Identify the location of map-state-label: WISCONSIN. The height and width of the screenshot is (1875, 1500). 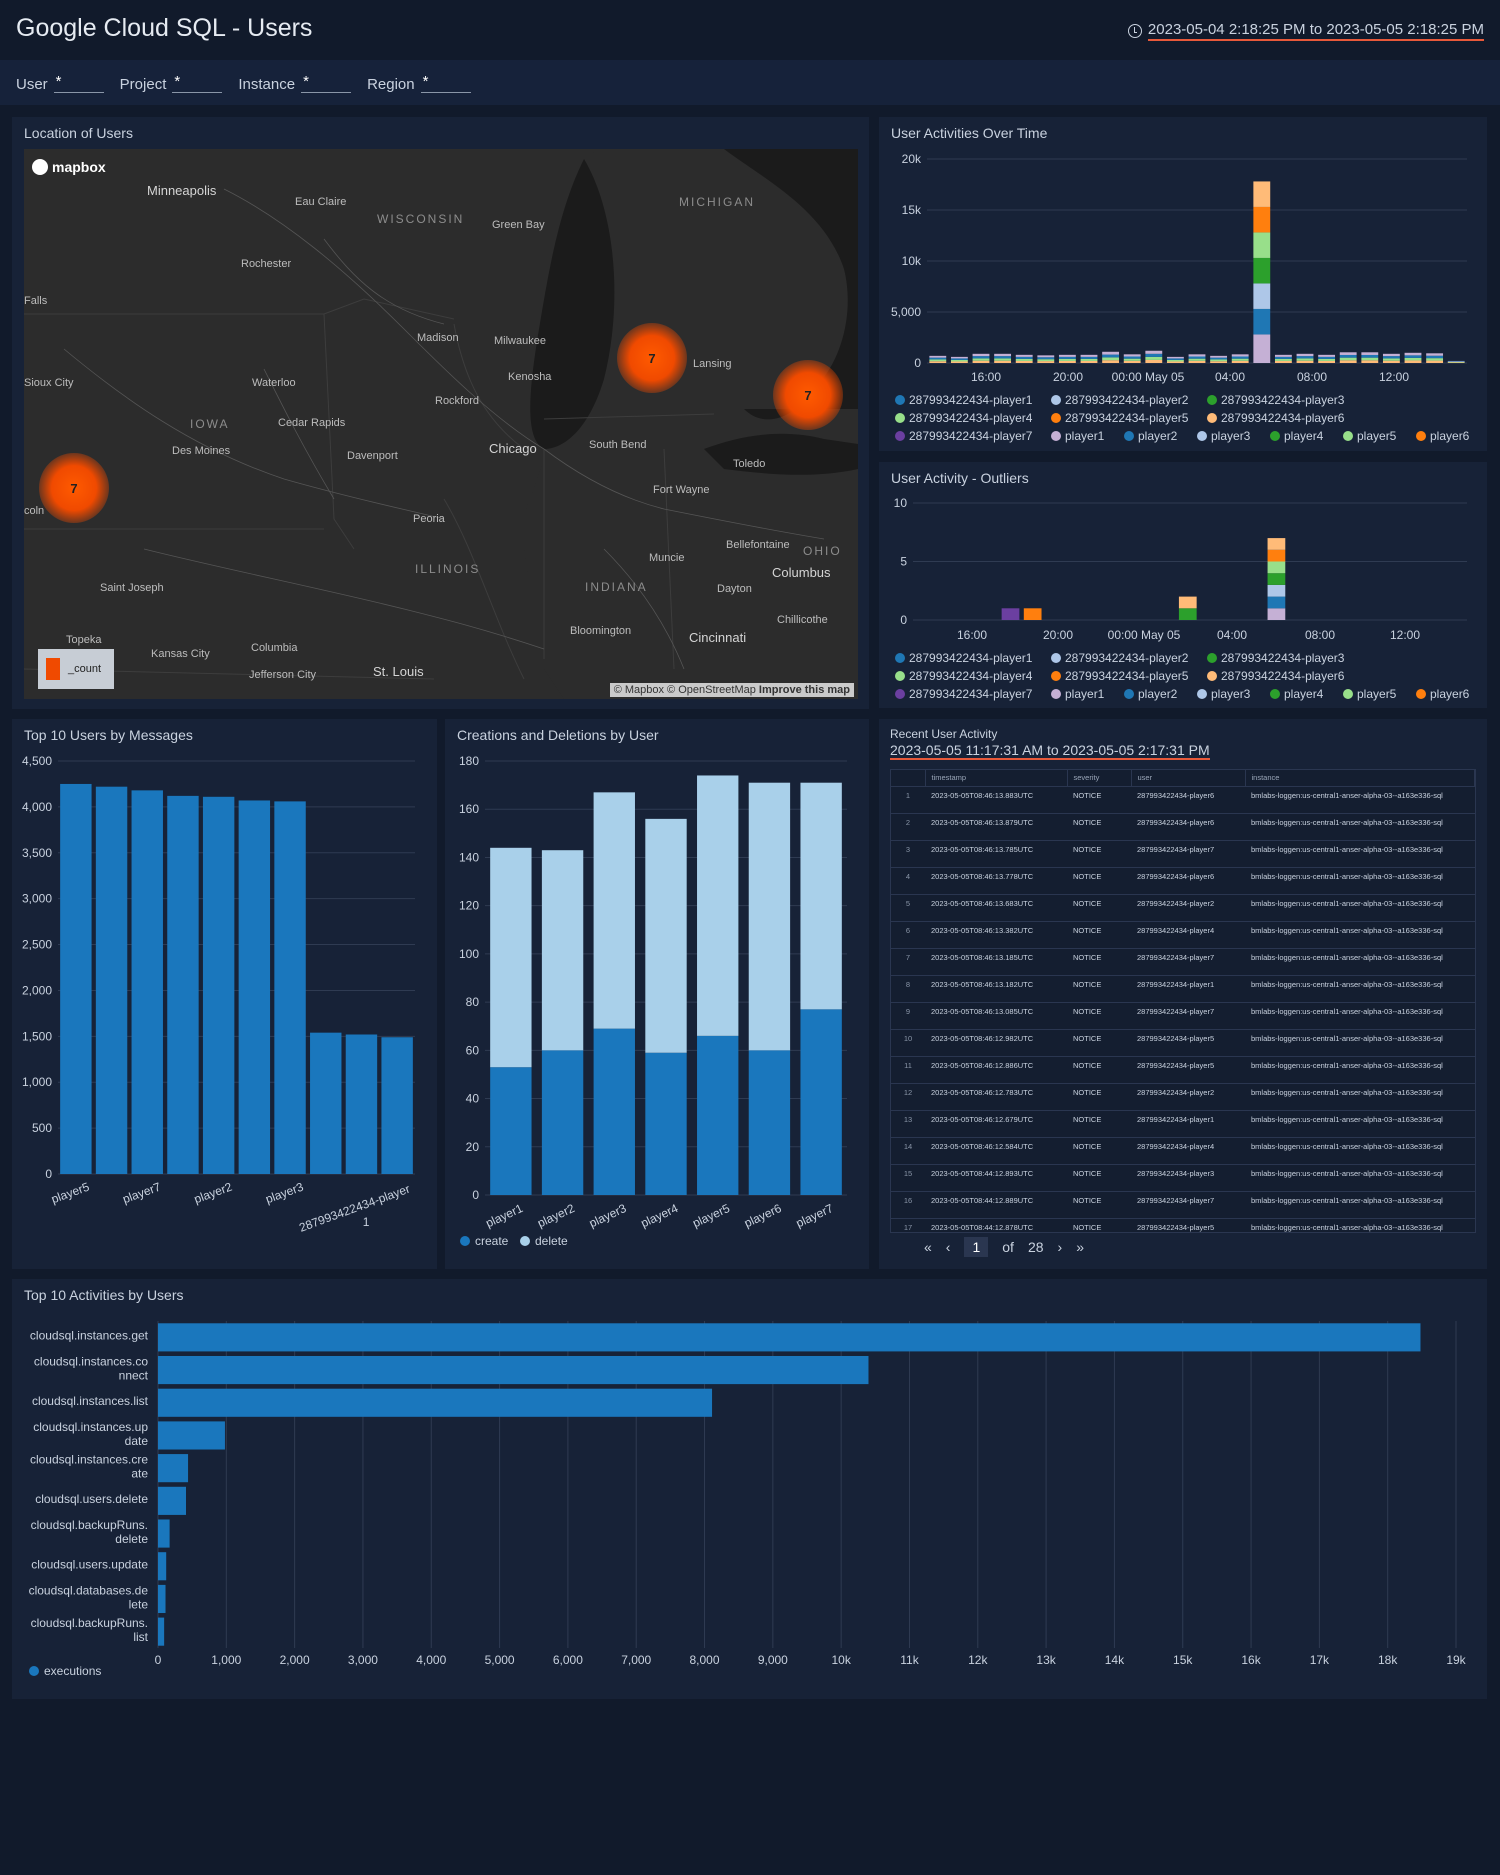
(421, 219).